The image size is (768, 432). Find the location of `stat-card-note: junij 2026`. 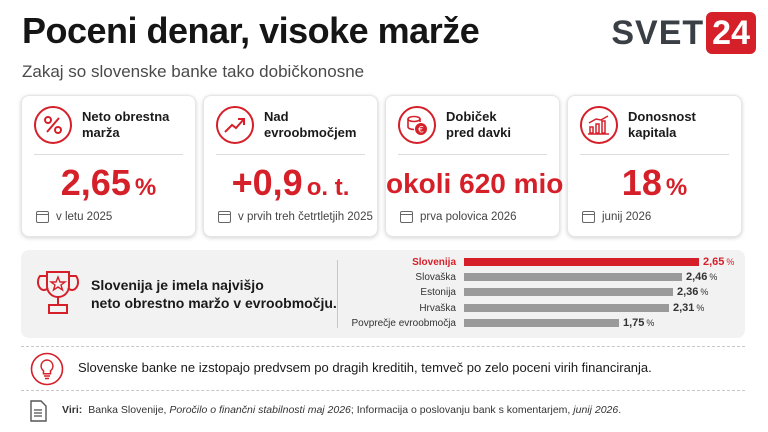

stat-card-note: junij 2026 is located at coordinates (616, 217).